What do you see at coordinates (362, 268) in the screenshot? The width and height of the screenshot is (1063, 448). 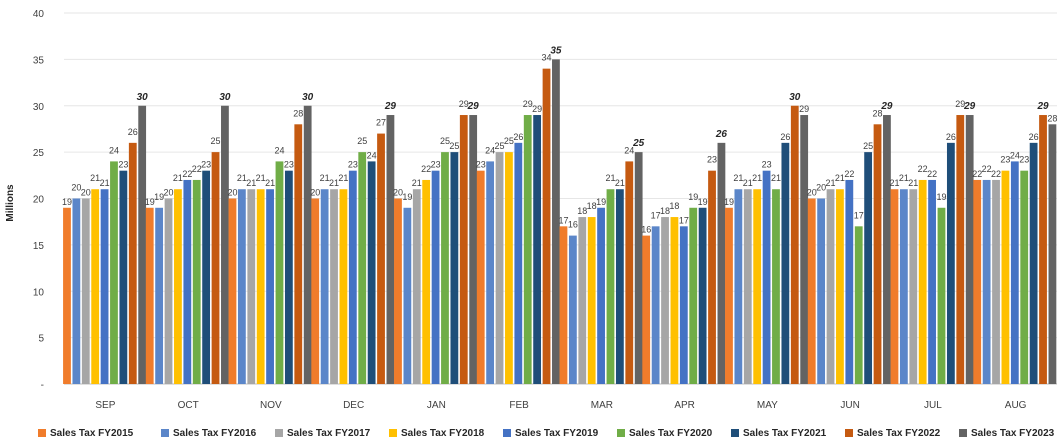 I see `bar-sales-tax-fy2020-dec` at bounding box center [362, 268].